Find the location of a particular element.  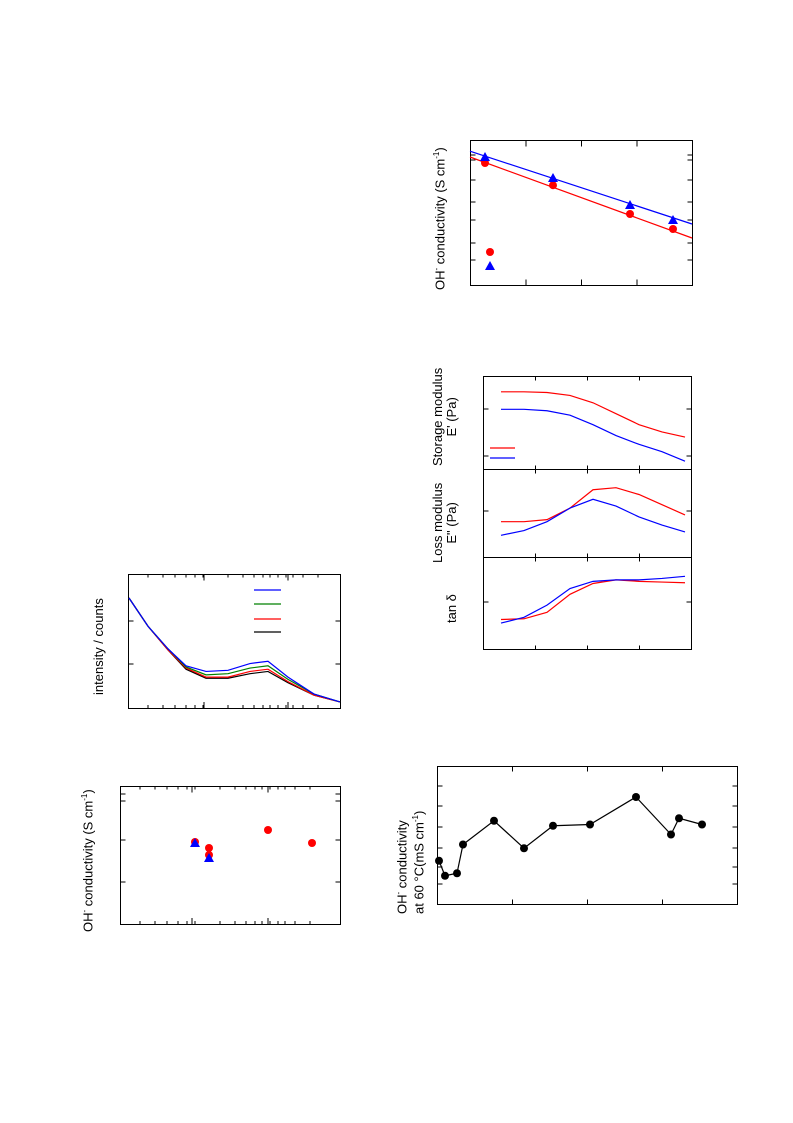

tan-delta-label: tan δ is located at coordinates (451, 608).